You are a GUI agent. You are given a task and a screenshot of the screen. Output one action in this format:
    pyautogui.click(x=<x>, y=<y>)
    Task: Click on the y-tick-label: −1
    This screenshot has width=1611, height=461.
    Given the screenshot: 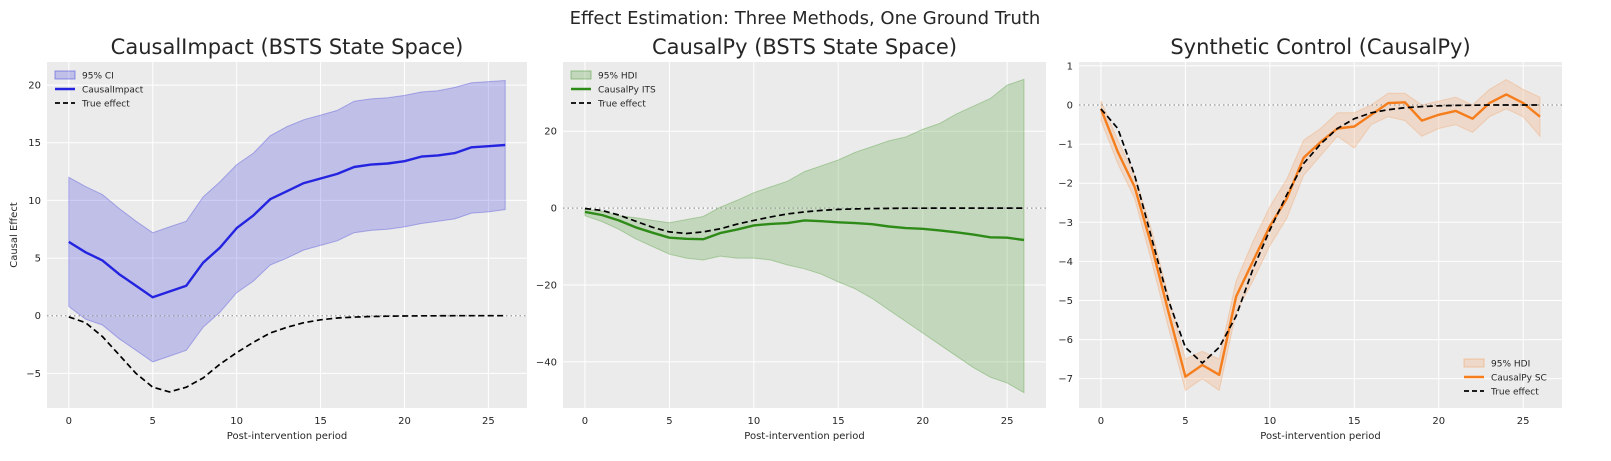 What is the action you would take?
    pyautogui.click(x=1065, y=145)
    